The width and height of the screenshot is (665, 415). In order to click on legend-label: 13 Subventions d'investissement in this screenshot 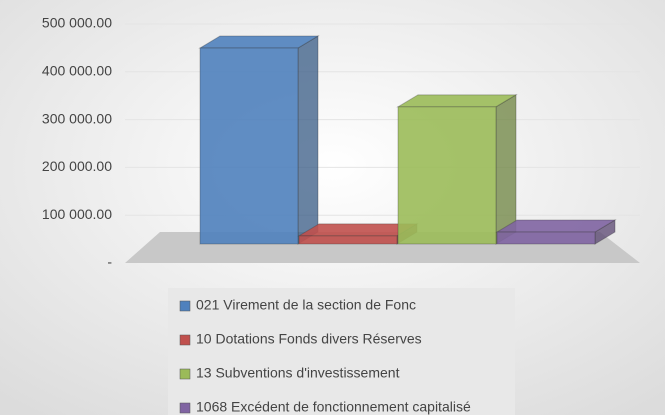, I will do `click(298, 373)`.